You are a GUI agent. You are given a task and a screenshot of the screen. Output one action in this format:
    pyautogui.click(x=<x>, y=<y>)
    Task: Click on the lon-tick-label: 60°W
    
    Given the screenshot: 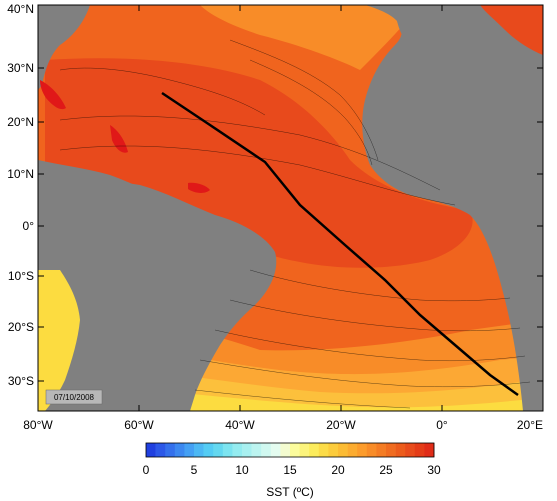 What is the action you would take?
    pyautogui.click(x=139, y=425)
    